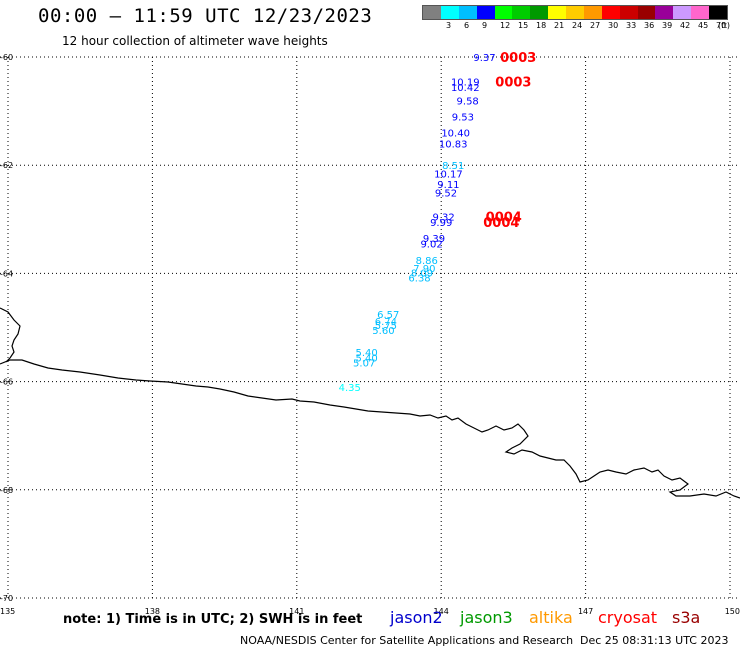 This screenshot has width=740, height=650. I want to click on longitude-tick-label: 135, so click(7, 611).